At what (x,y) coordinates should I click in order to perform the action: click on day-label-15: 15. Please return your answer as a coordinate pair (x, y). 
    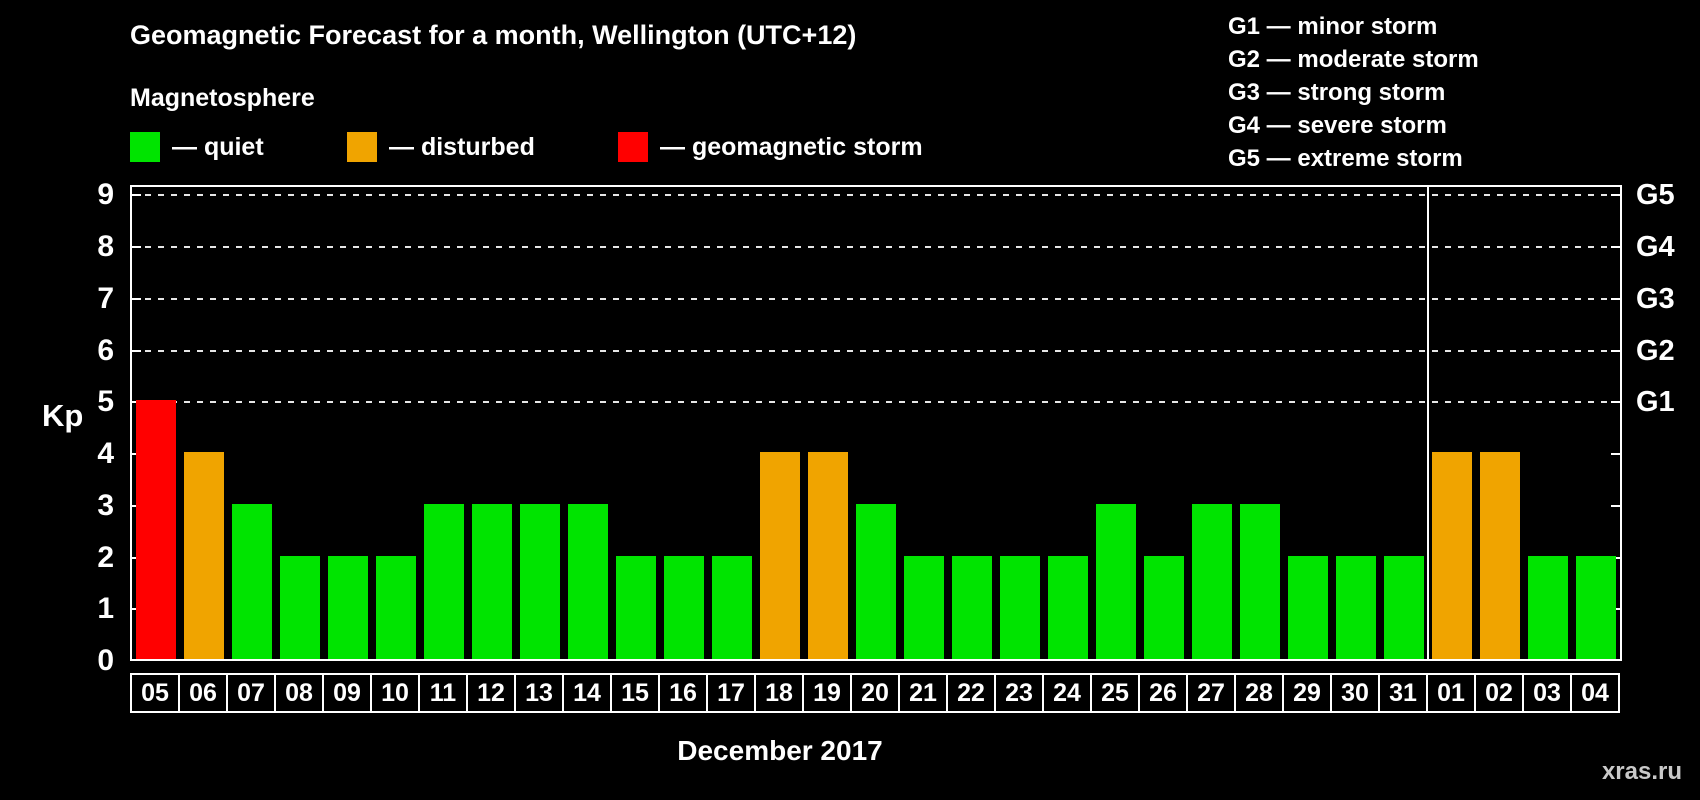
    Looking at the image, I should click on (635, 693).